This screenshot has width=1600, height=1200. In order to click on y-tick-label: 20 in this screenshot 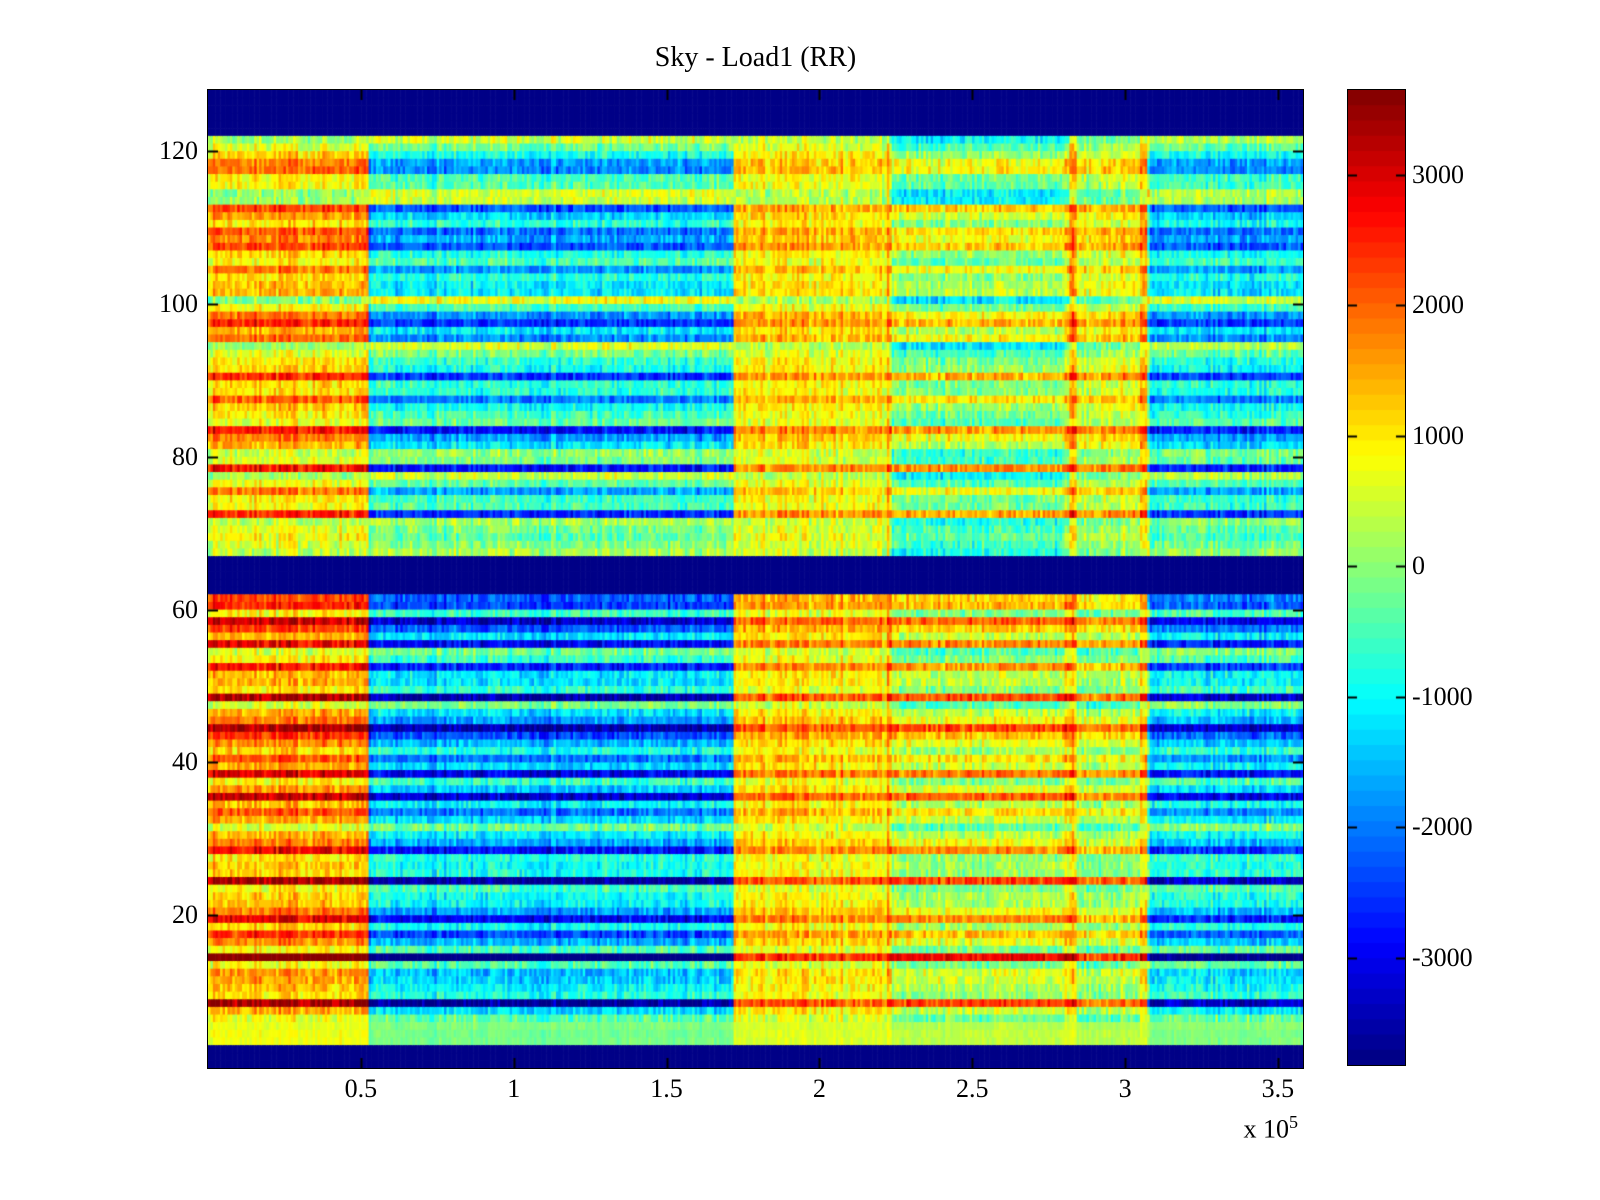, I will do `click(185, 915)`.